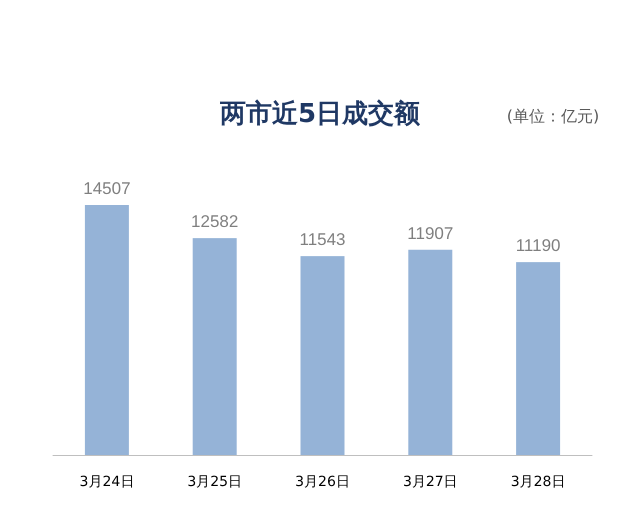  Describe the element at coordinates (214, 482) in the screenshot. I see `x-tick-label: 3月25日` at that location.